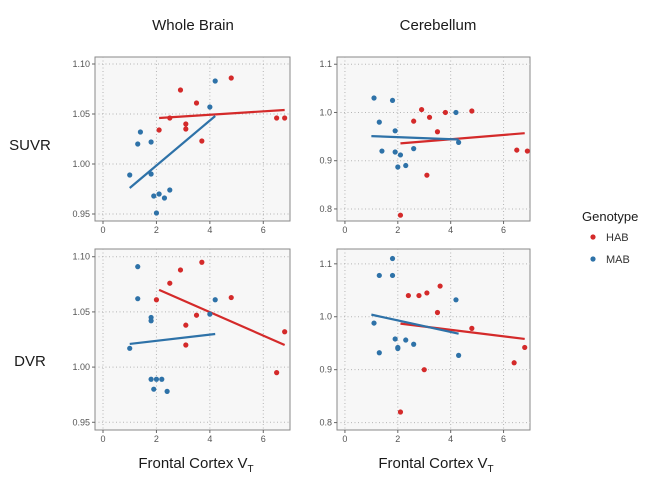  I want to click on row-title-suvr: SUVR, so click(30, 145).